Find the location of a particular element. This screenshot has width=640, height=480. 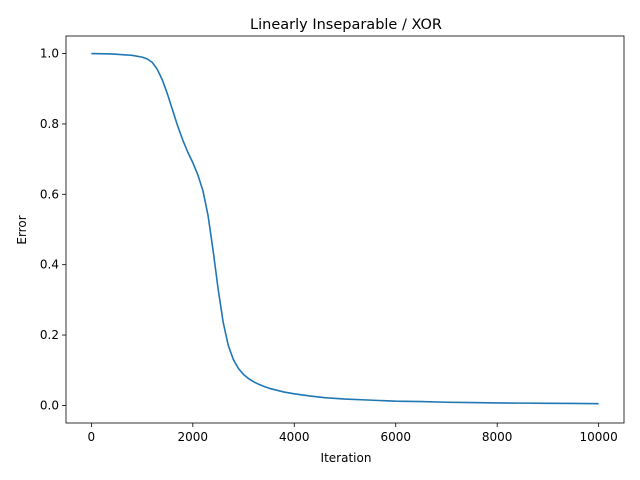

x-axis-label: Iteration is located at coordinates (346, 458).